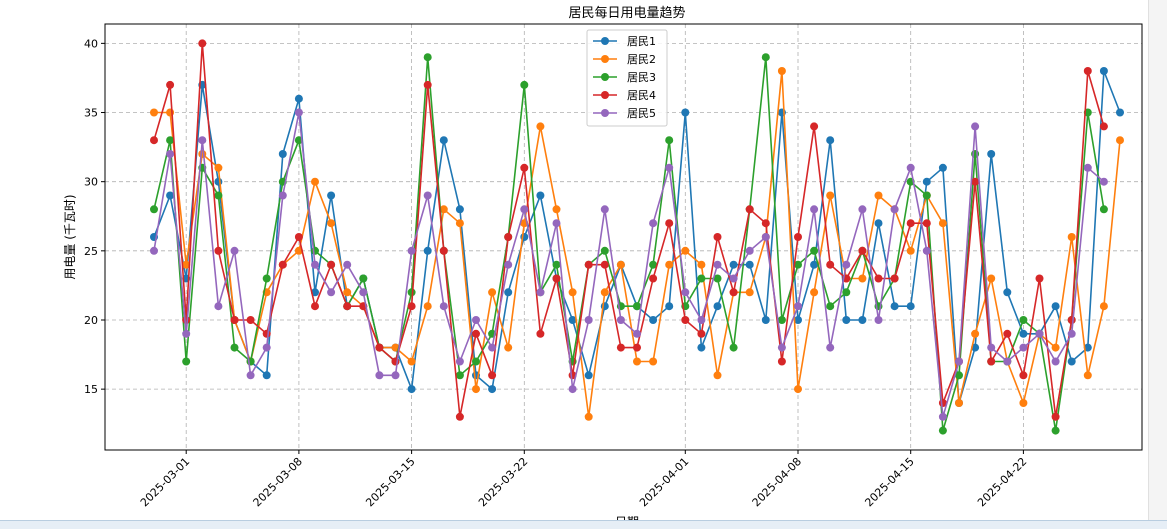 This screenshot has width=1167, height=529. Describe the element at coordinates (94, 216) in the screenshot. I see `y-axis: 15 20 25 30 35 40` at that location.